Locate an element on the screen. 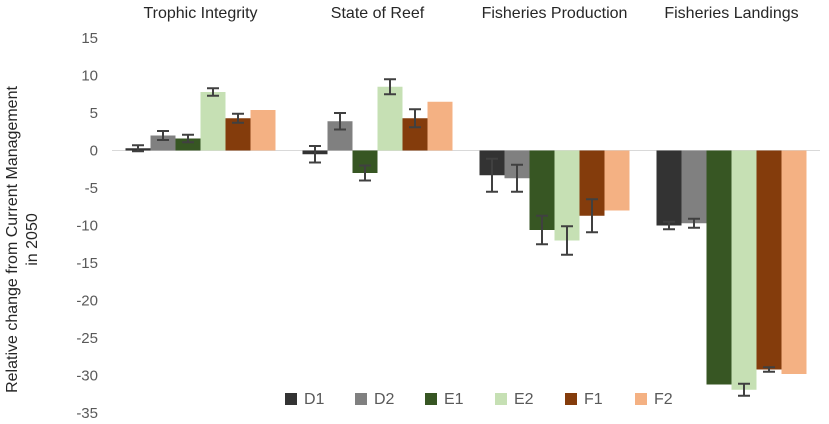 Image resolution: width=829 pixels, height=424 pixels. legend-swatch-f1 is located at coordinates (571, 399).